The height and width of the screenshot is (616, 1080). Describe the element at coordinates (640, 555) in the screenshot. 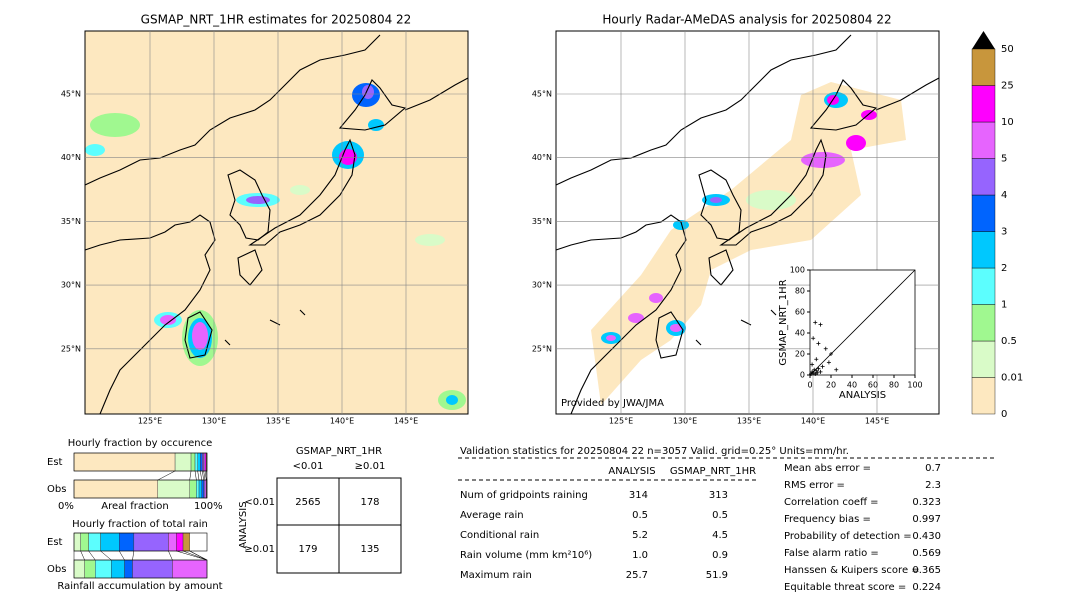

I see `table-cell: 1.0` at that location.